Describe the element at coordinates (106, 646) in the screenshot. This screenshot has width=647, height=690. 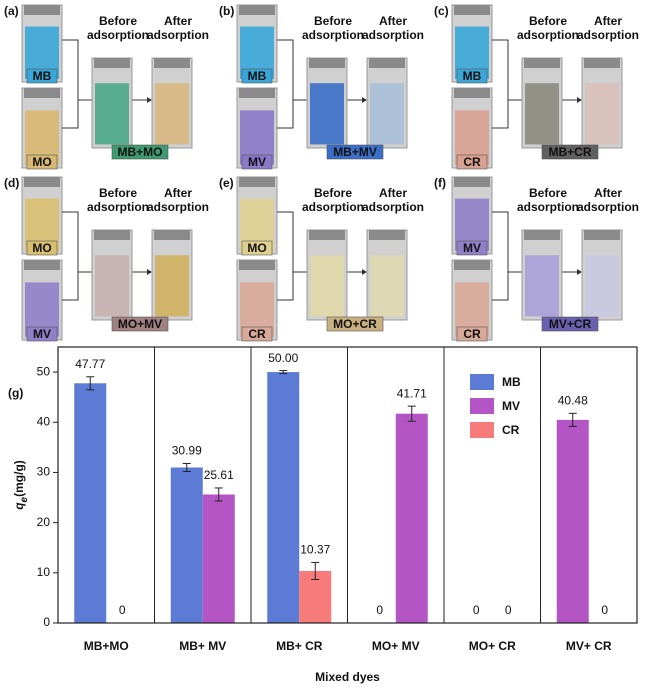
I see `x-tick-label: MB+MO` at that location.